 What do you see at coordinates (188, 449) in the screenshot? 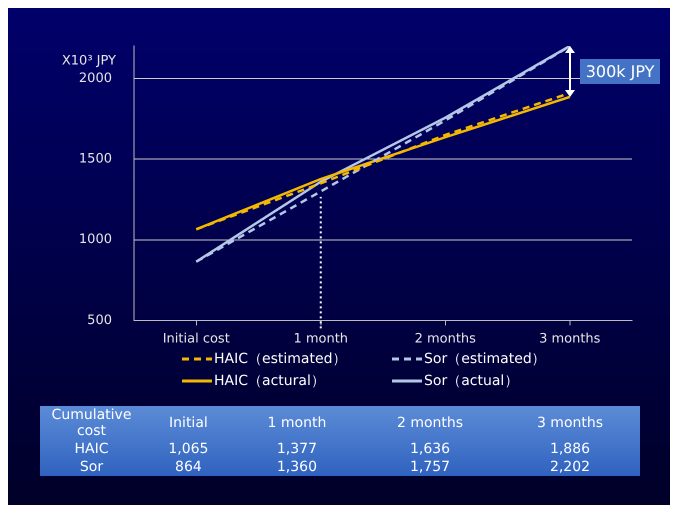
I see `data-label: 1,065` at bounding box center [188, 449].